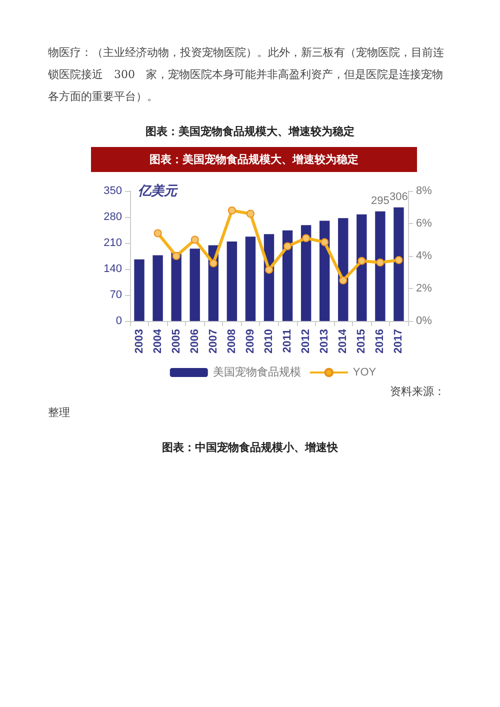 The height and width of the screenshot is (707, 500). Describe the element at coordinates (398, 341) in the screenshot. I see `x-tick-label: 2017` at that location.